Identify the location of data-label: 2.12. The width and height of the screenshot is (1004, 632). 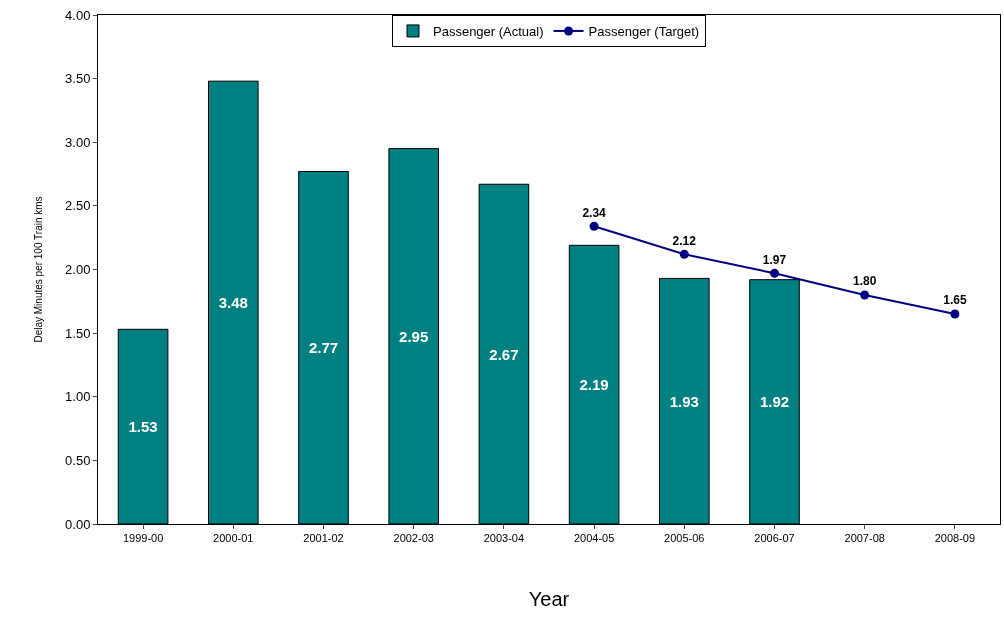
(684, 240).